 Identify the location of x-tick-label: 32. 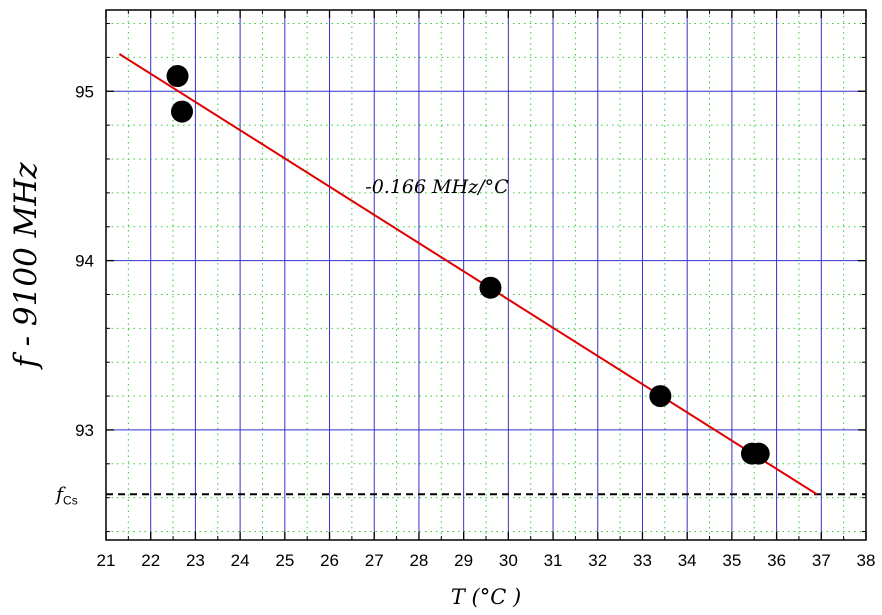
(597, 560).